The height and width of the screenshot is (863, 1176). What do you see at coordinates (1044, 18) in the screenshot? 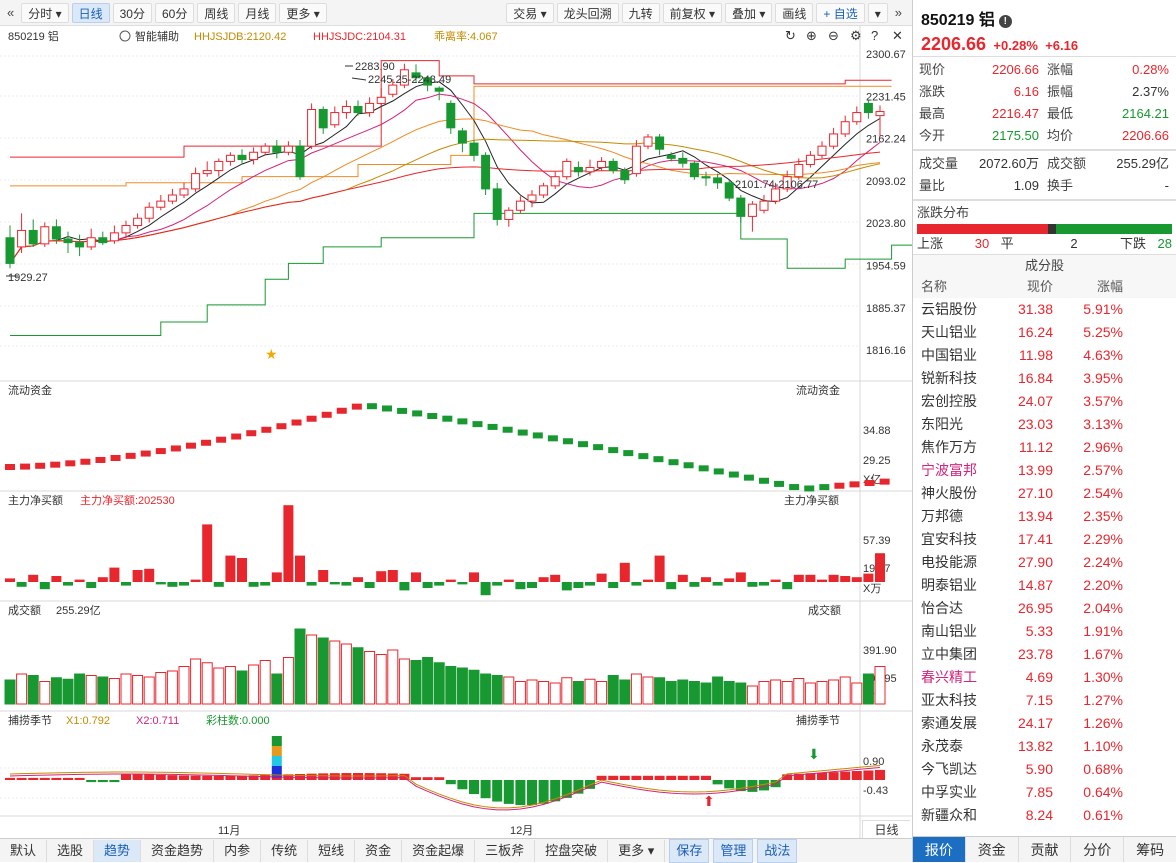
I see `sidebar-title: 850219 铝!` at bounding box center [1044, 18].